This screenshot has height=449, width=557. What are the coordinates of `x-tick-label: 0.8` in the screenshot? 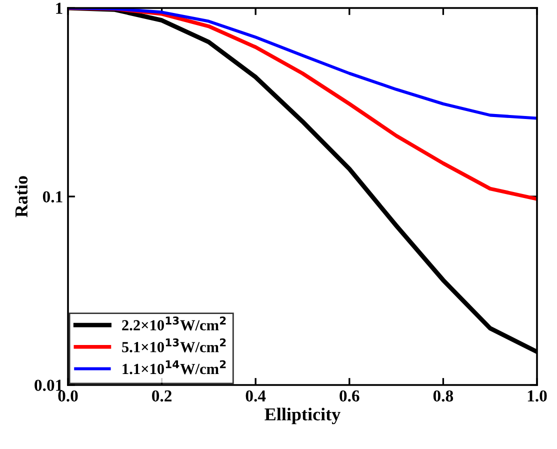 It's located at (443, 396).